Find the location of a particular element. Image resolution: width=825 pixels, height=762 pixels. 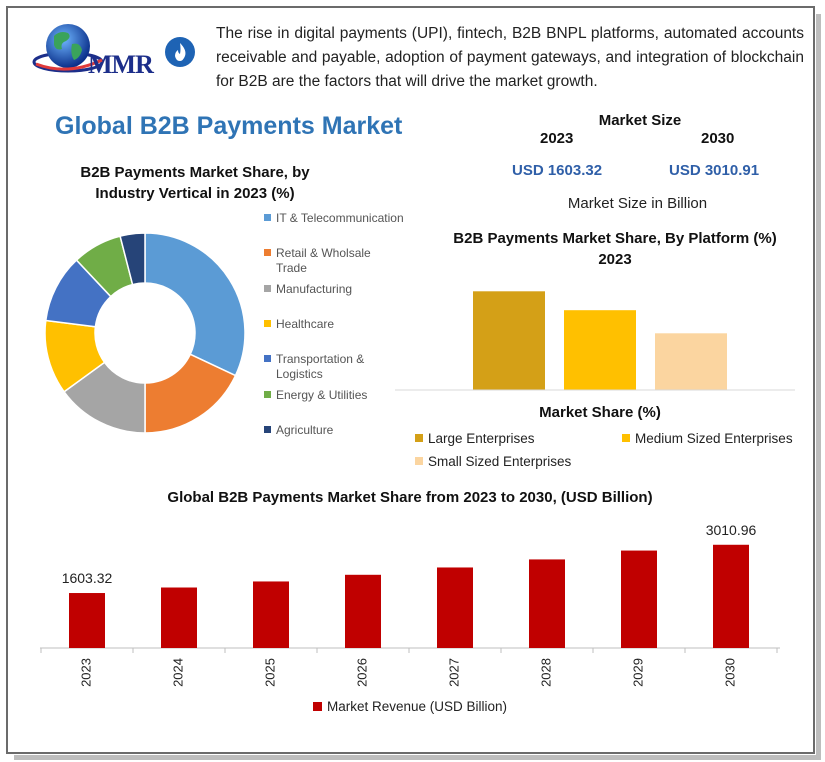

donut-legend-item-3: Healthcare is located at coordinates (334, 324).